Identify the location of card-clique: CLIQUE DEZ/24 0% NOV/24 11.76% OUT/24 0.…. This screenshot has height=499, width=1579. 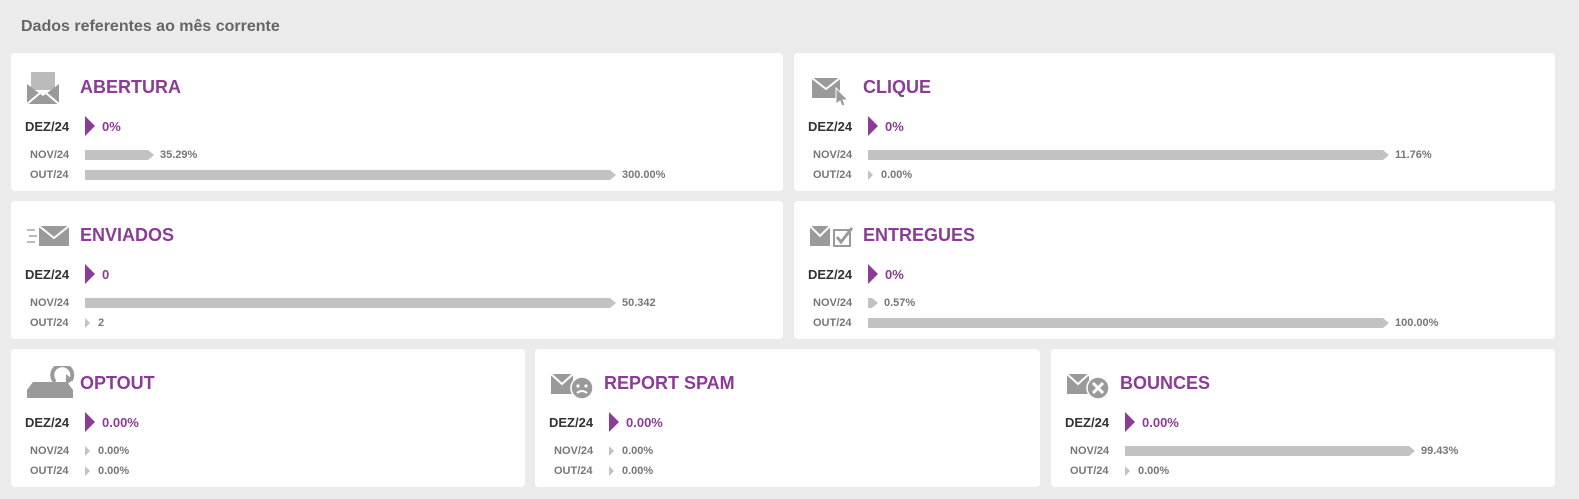
(1174, 122).